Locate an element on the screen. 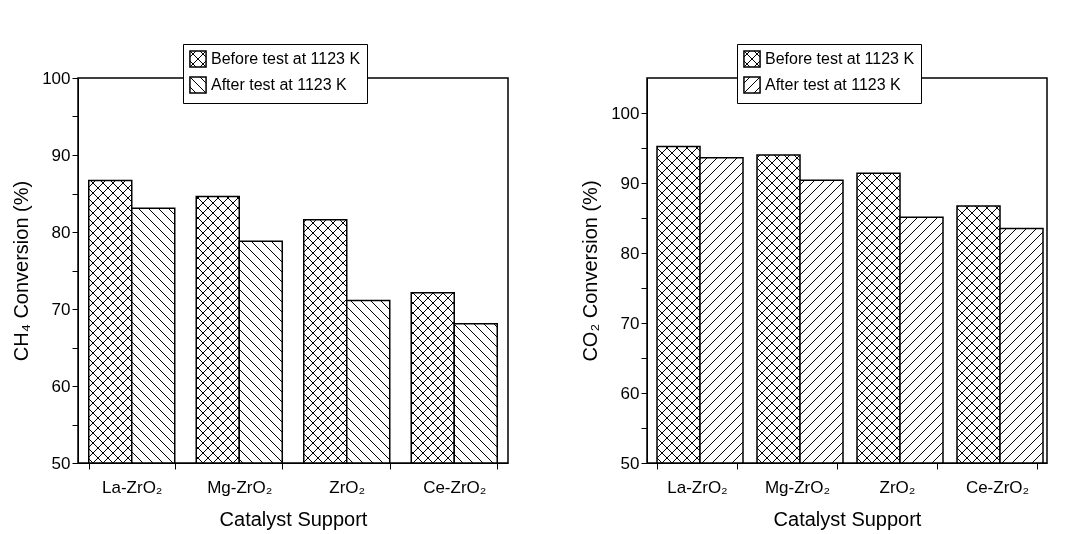  y-axis-title: CH₄ Conversion (%) is located at coordinates (21, 271).